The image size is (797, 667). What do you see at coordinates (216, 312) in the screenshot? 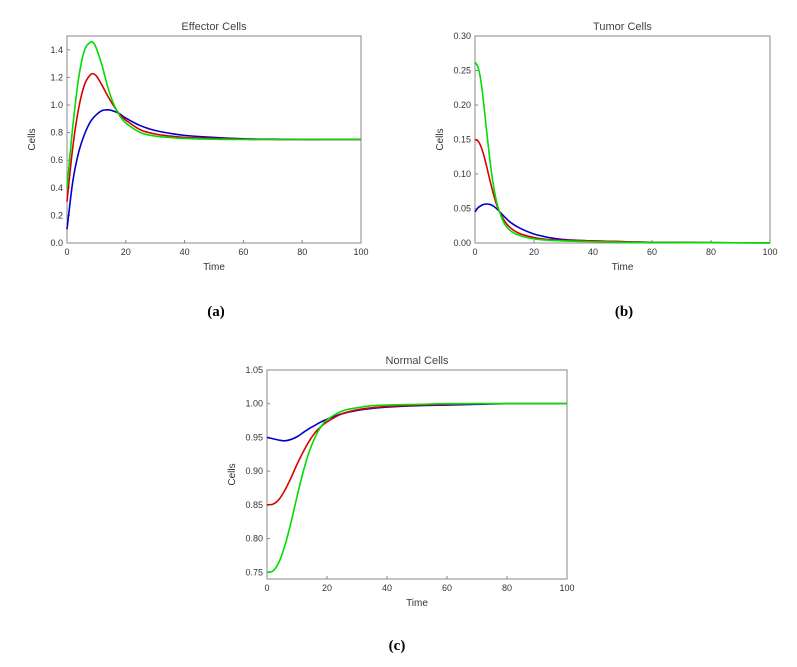
I see `caption-a: (a)` at bounding box center [216, 312].